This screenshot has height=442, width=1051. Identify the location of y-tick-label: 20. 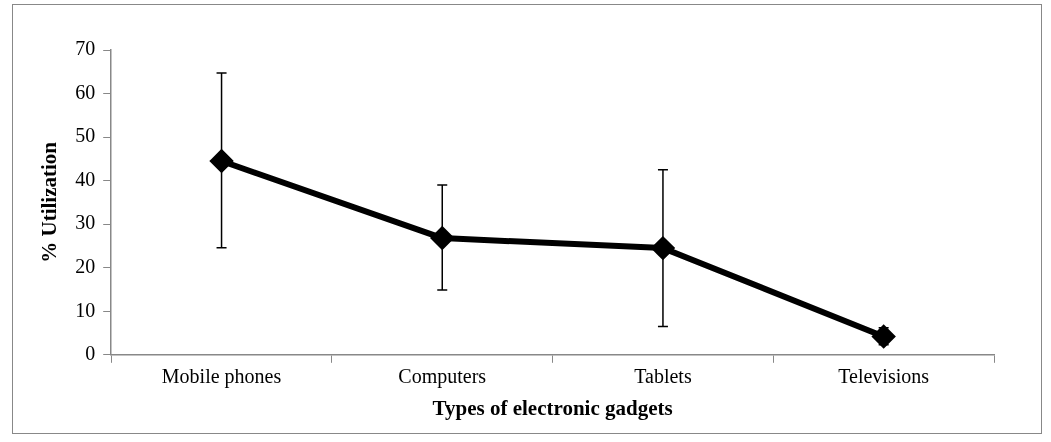
(85, 265).